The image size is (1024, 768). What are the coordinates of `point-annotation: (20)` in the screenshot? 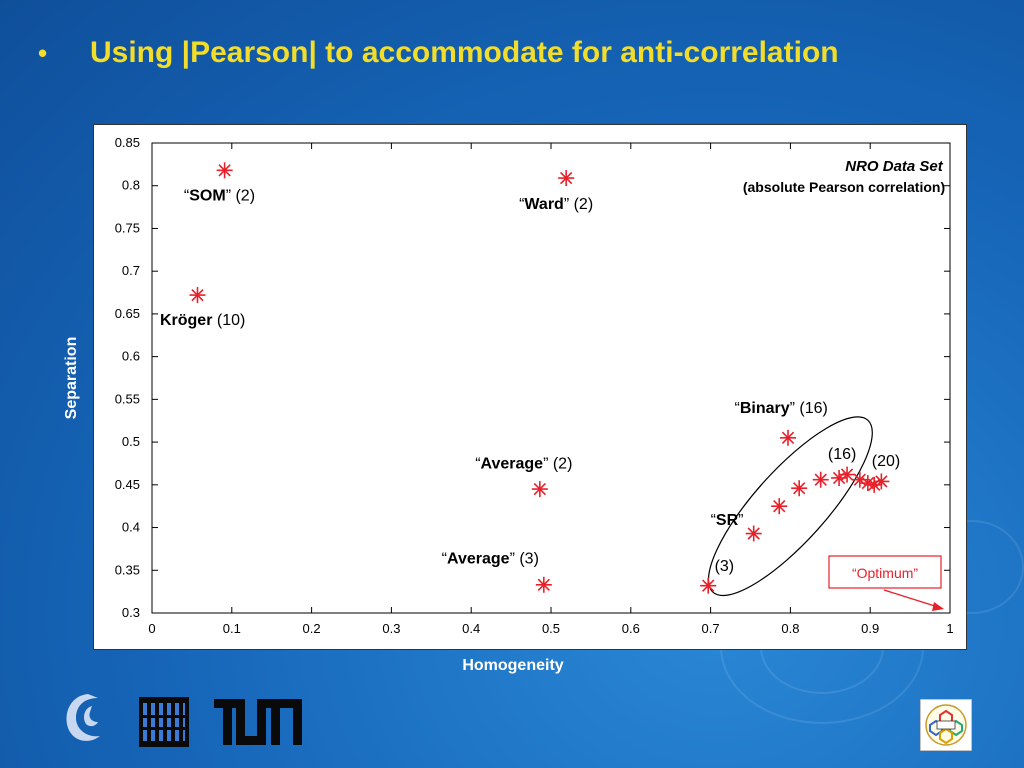 It's located at (886, 461).